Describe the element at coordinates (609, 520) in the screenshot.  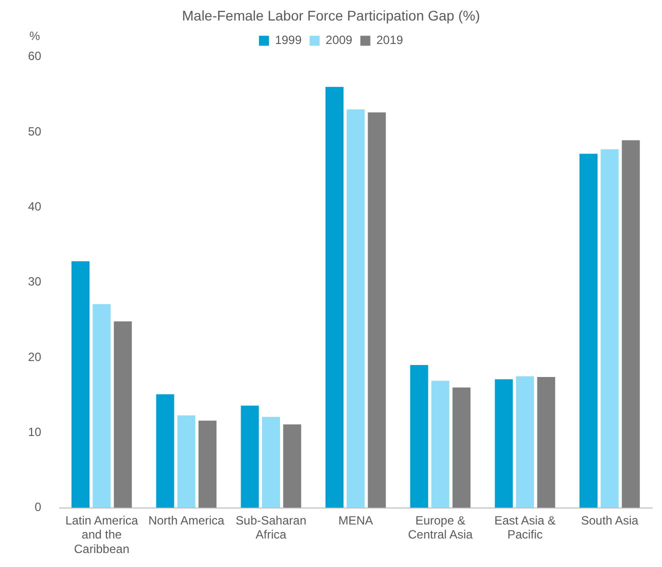
I see `x-tick-label: South Asia` at that location.